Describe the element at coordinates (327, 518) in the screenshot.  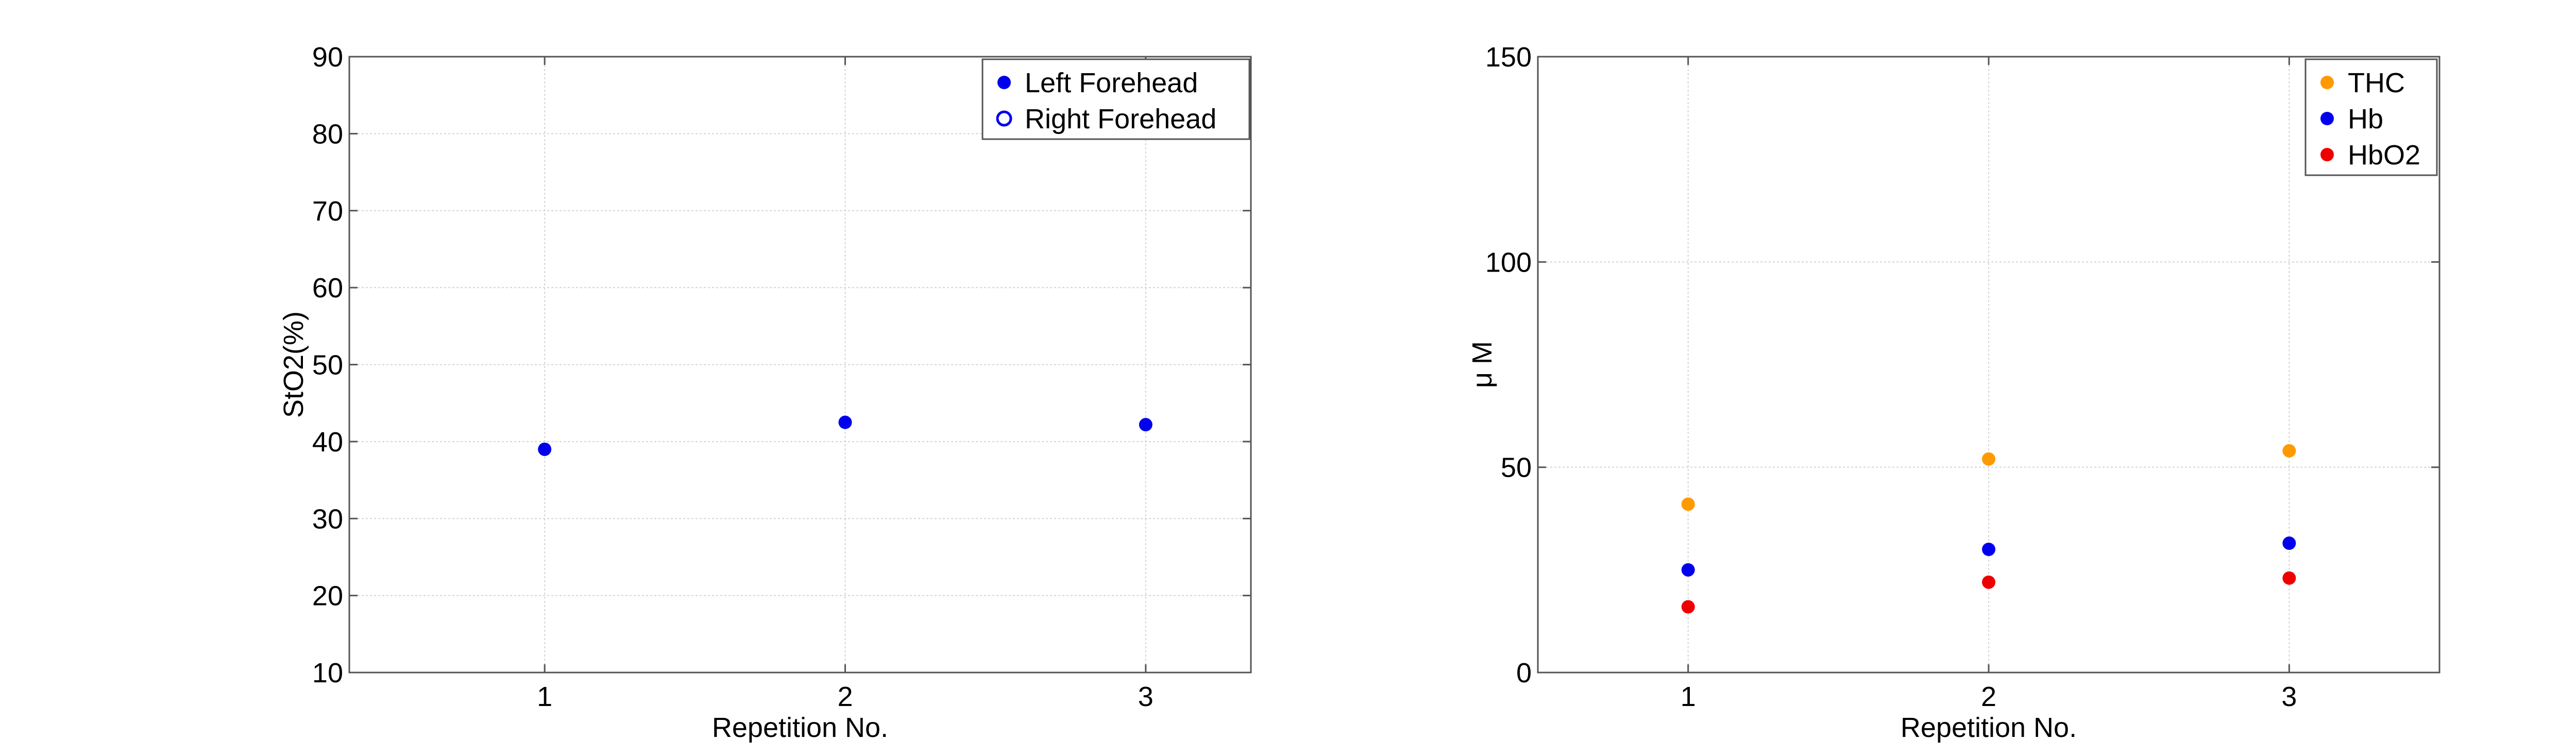
I see `y-tick-label: 30` at that location.